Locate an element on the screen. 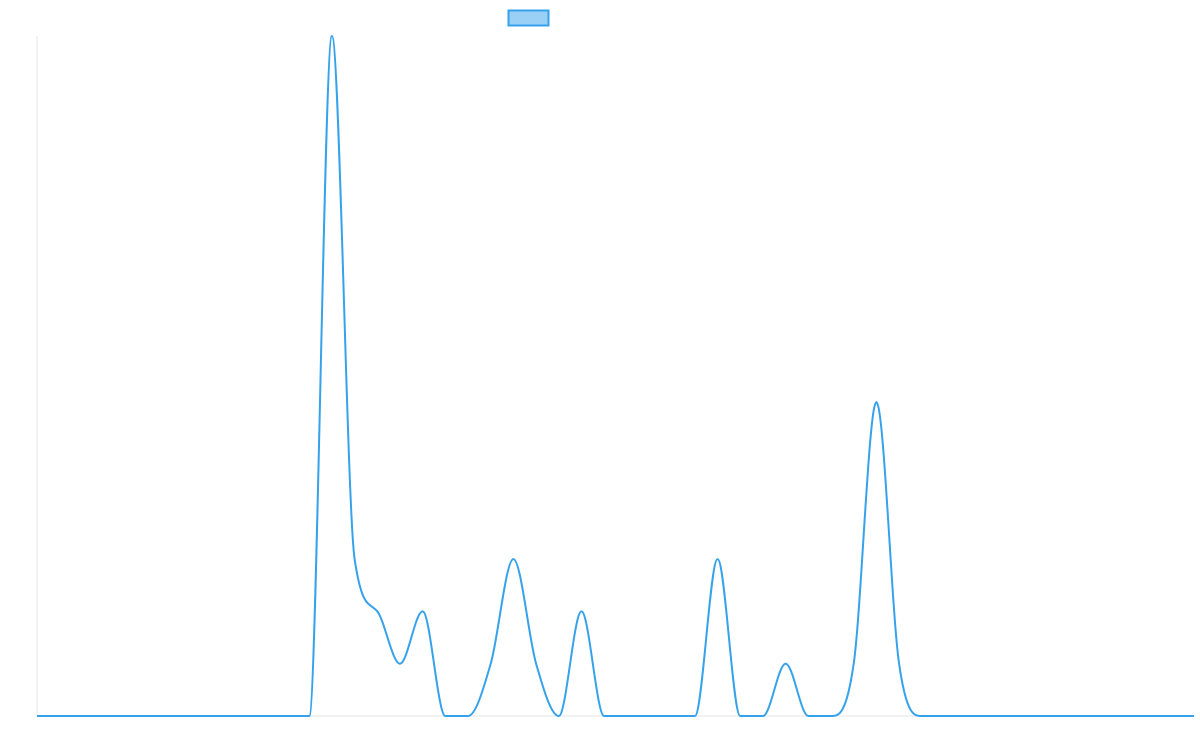 The height and width of the screenshot is (750, 1200). legend is located at coordinates (528, 18).